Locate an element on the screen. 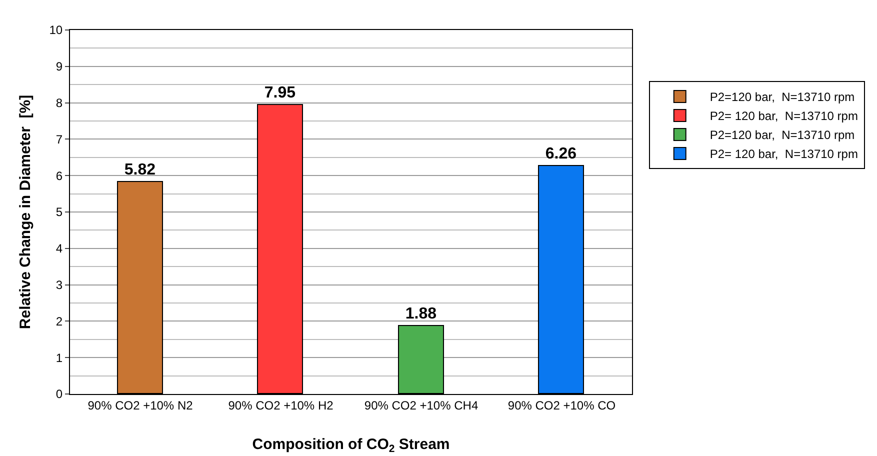 This screenshot has height=456, width=877. y-tick-label: 10 is located at coordinates (56, 30).